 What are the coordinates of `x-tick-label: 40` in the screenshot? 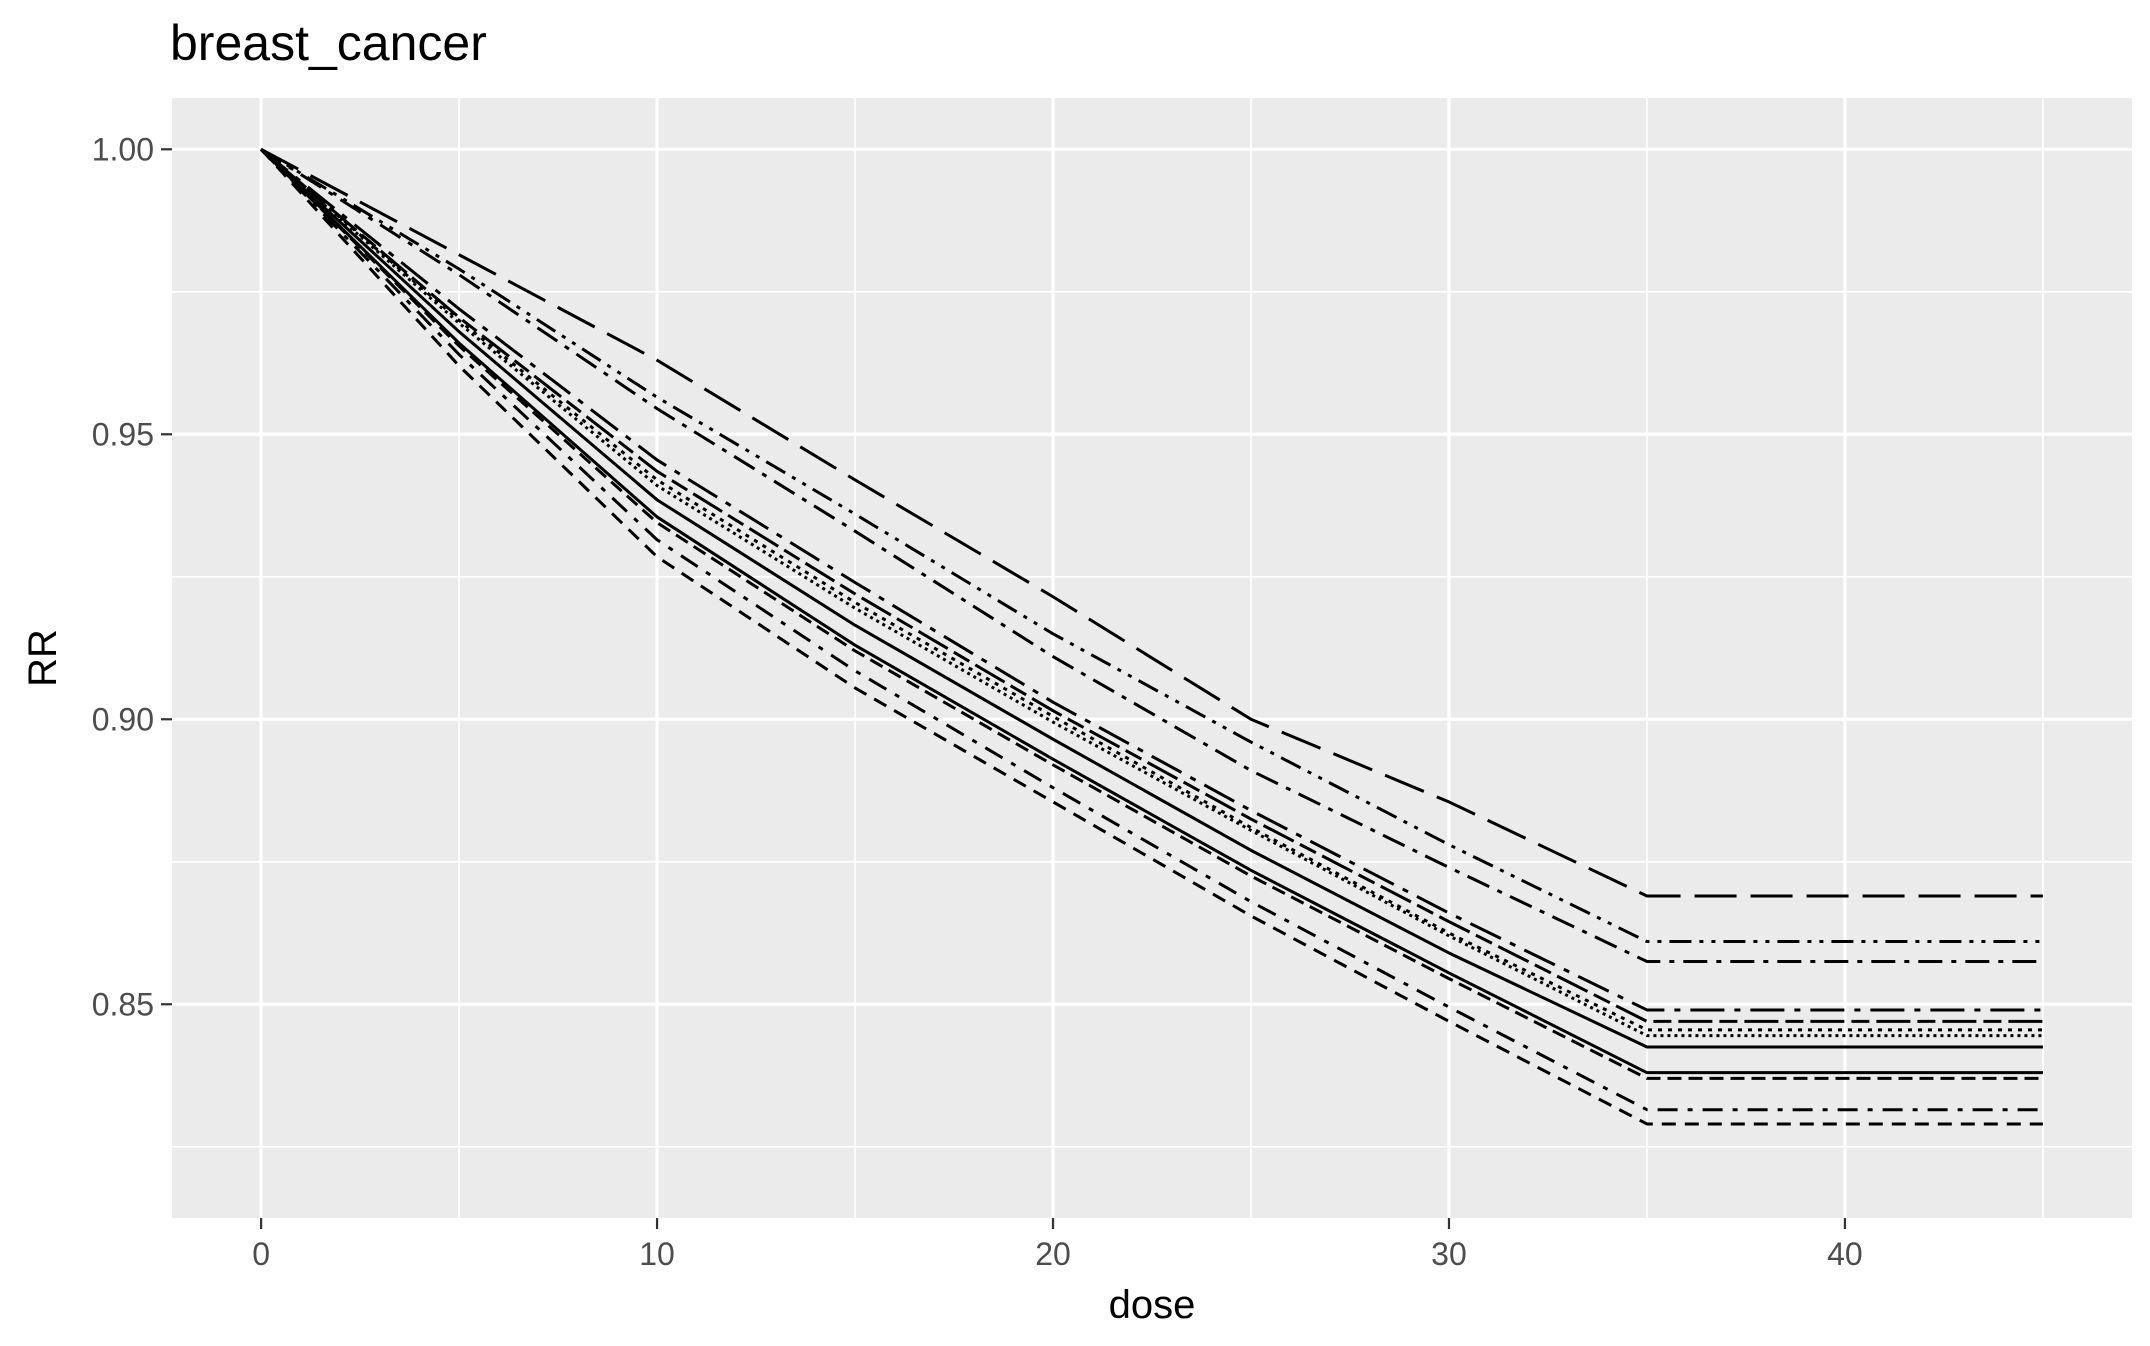 It's located at (1845, 1254).